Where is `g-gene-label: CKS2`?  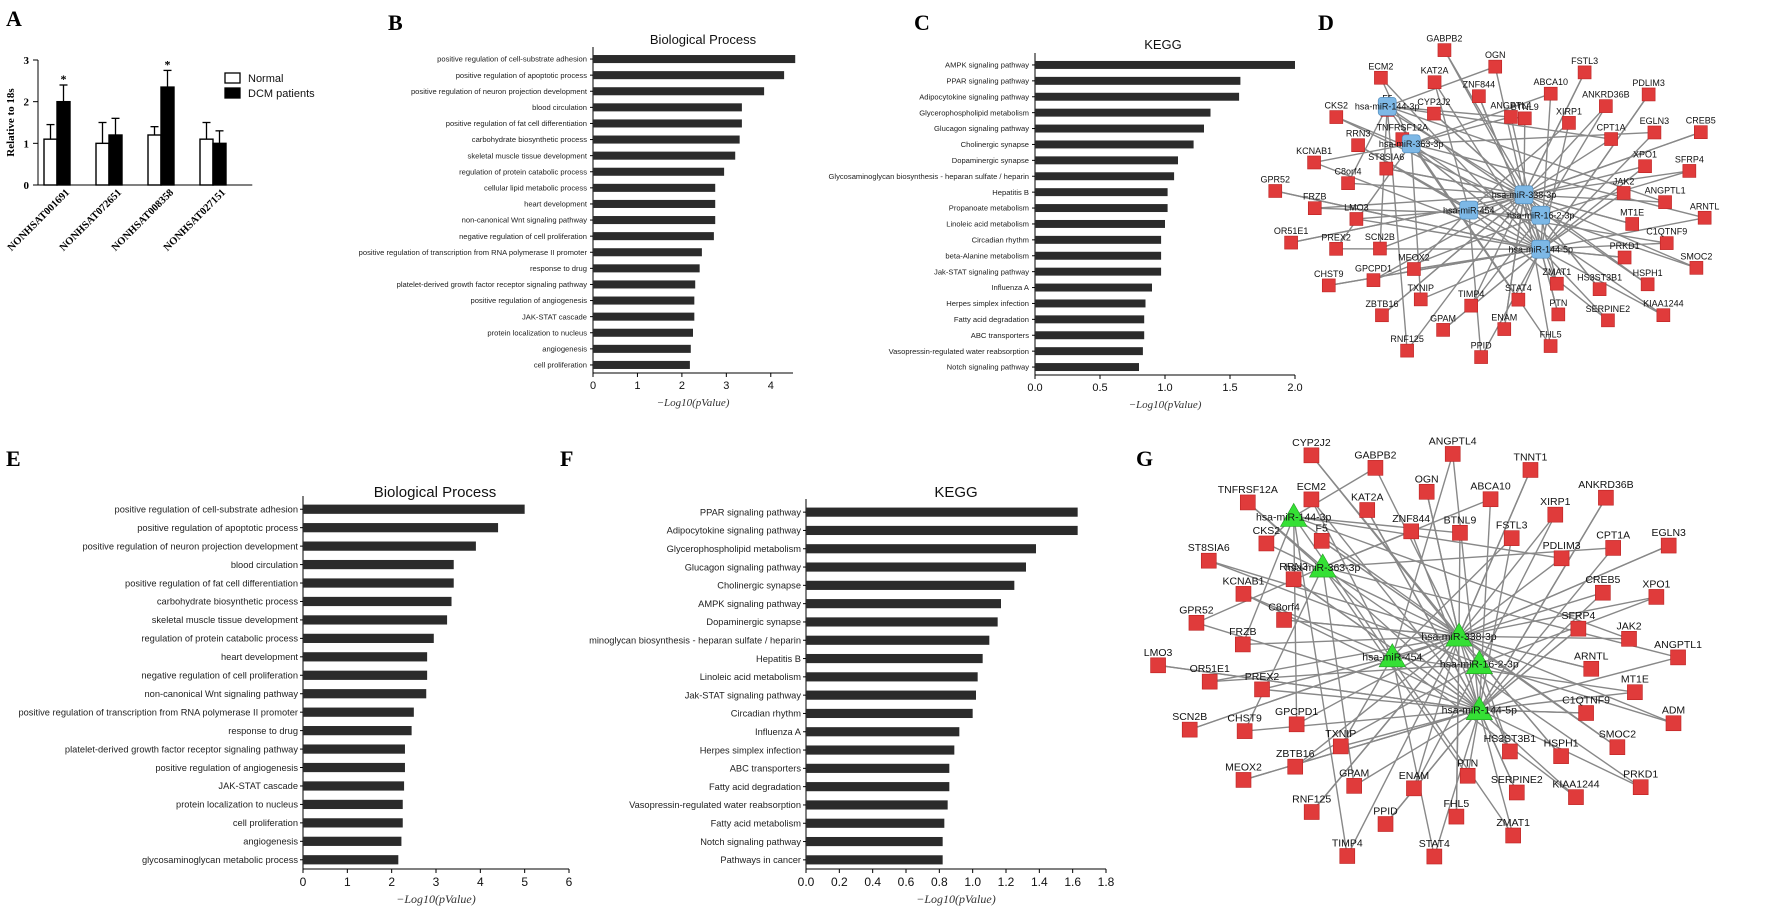 g-gene-label: CKS2 is located at coordinates (1267, 531).